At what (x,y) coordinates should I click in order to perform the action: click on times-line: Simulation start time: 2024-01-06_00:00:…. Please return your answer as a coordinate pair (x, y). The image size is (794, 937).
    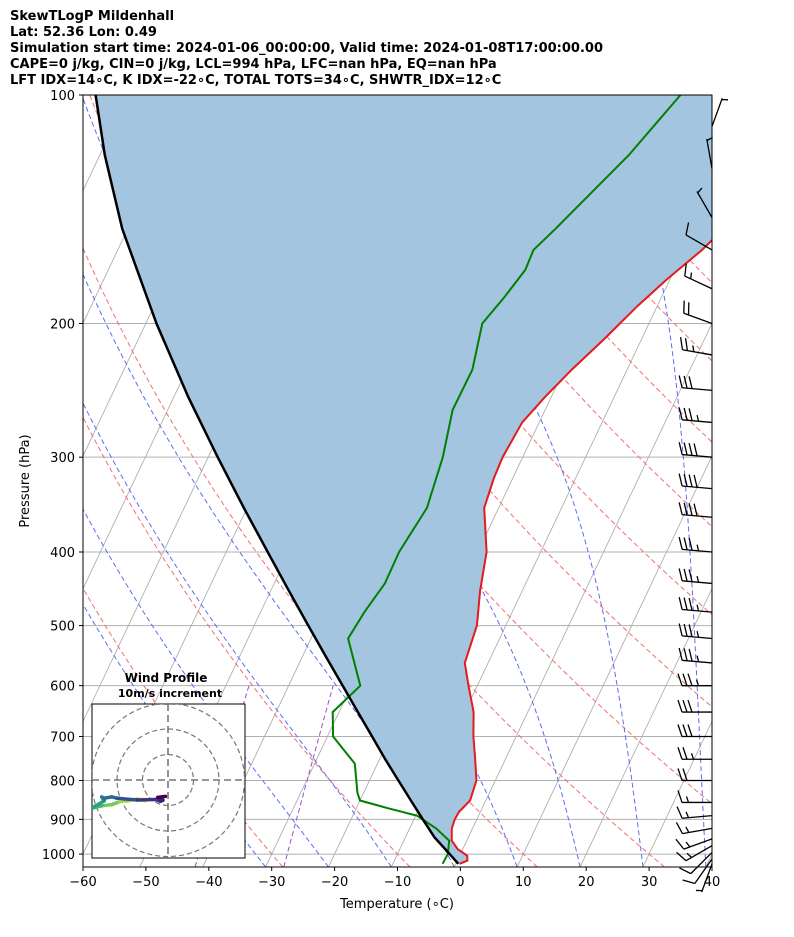
    Looking at the image, I should click on (306, 48).